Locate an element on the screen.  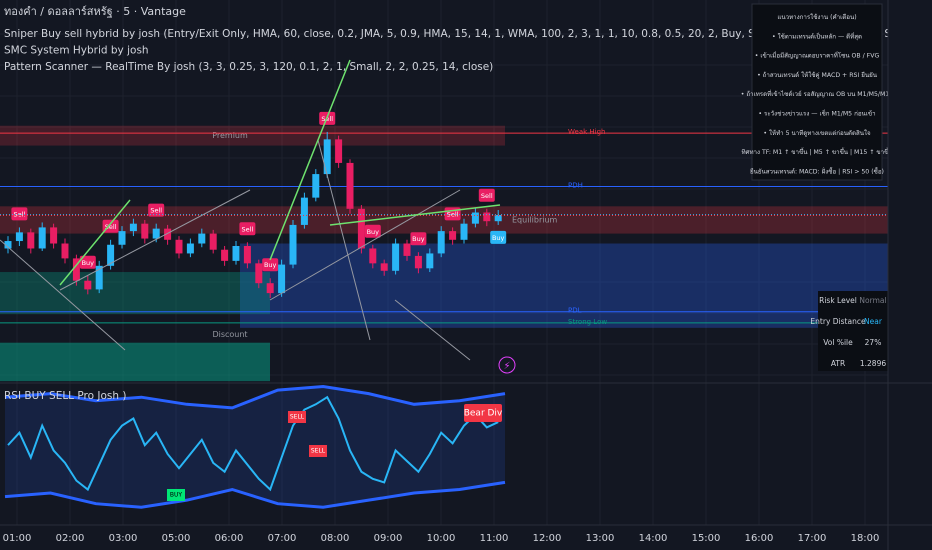
risk-value: 27% is located at coordinates (873, 342).